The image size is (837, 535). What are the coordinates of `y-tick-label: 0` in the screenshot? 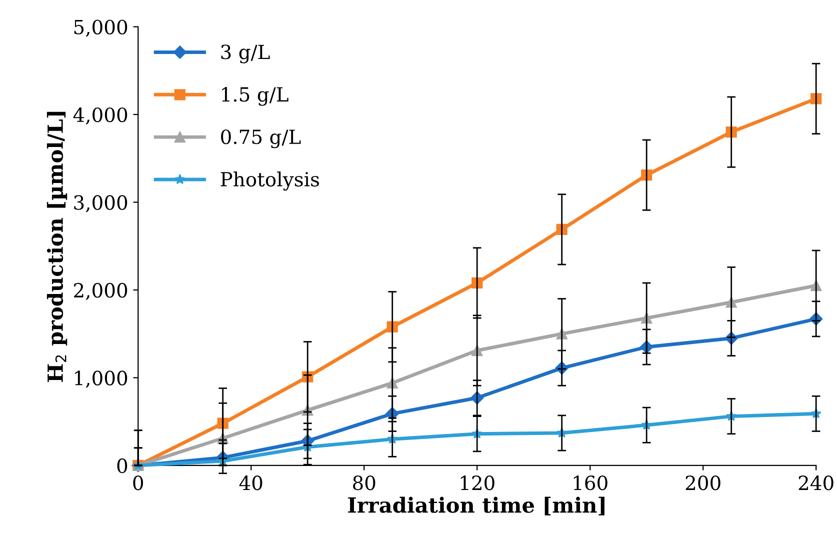 It's located at (122, 466).